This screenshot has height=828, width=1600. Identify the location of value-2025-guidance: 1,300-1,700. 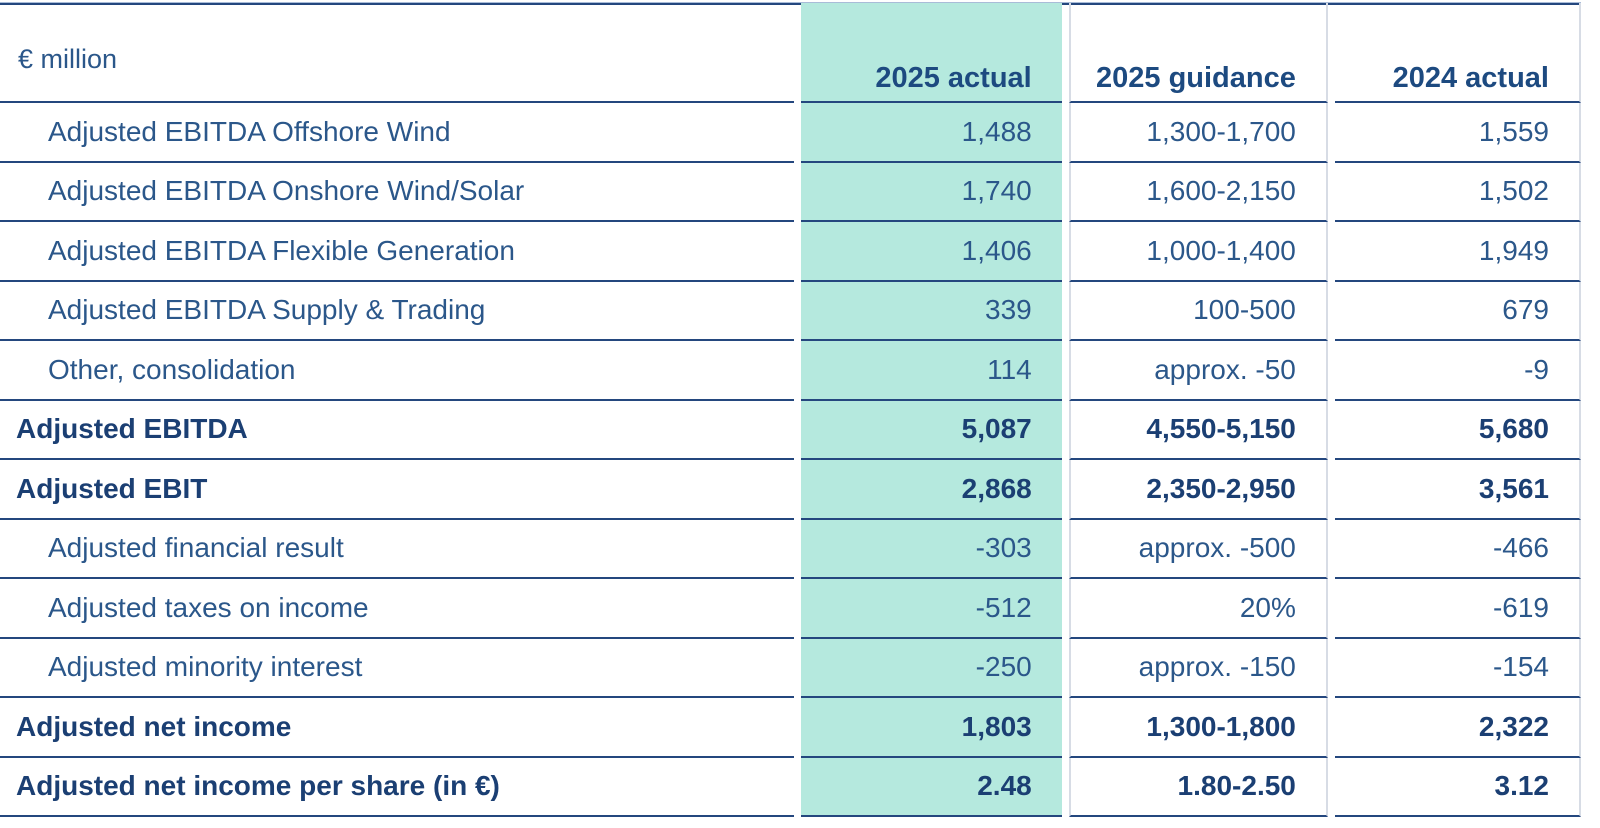
(1198, 133).